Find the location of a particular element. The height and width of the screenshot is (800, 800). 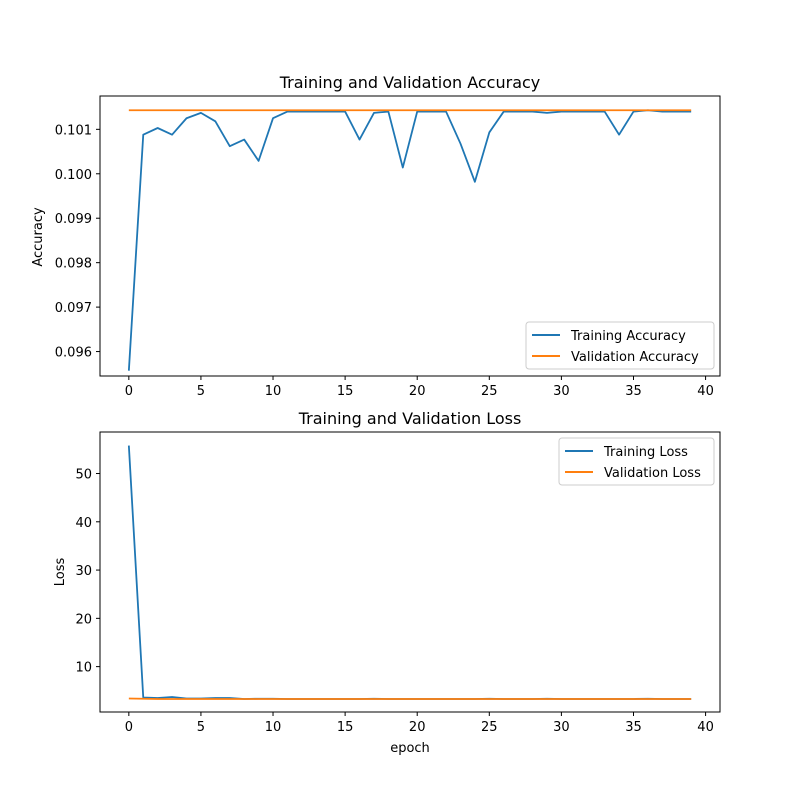

loss-x-tick-label: 25 is located at coordinates (489, 727).